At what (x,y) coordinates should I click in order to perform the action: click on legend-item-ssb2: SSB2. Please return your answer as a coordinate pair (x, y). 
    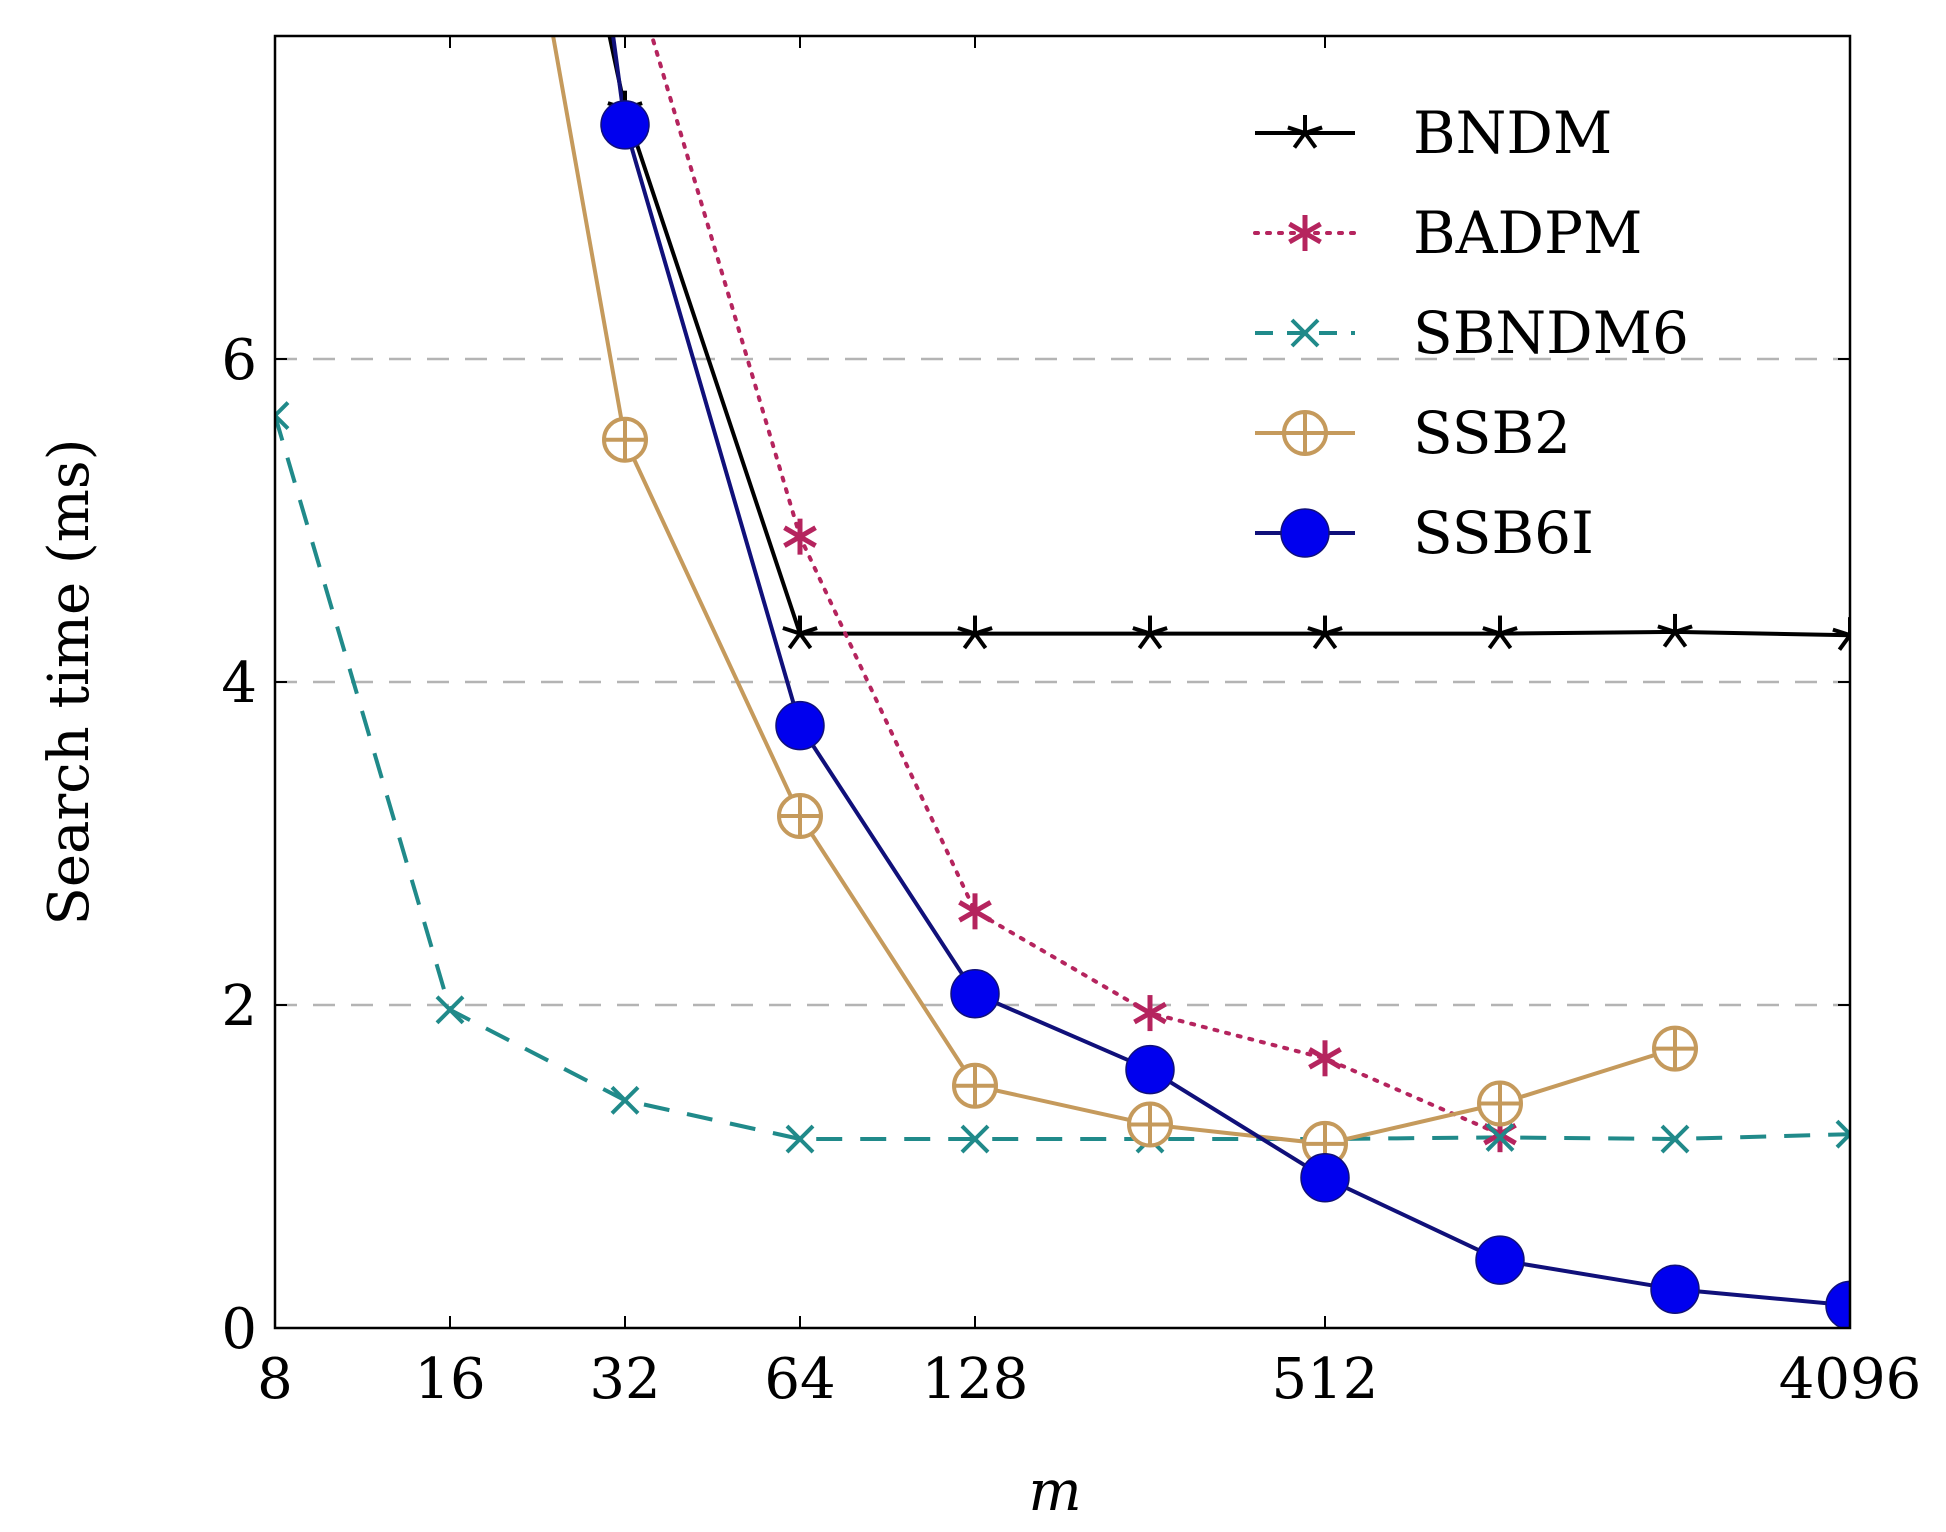
    Looking at the image, I should click on (1413, 433).